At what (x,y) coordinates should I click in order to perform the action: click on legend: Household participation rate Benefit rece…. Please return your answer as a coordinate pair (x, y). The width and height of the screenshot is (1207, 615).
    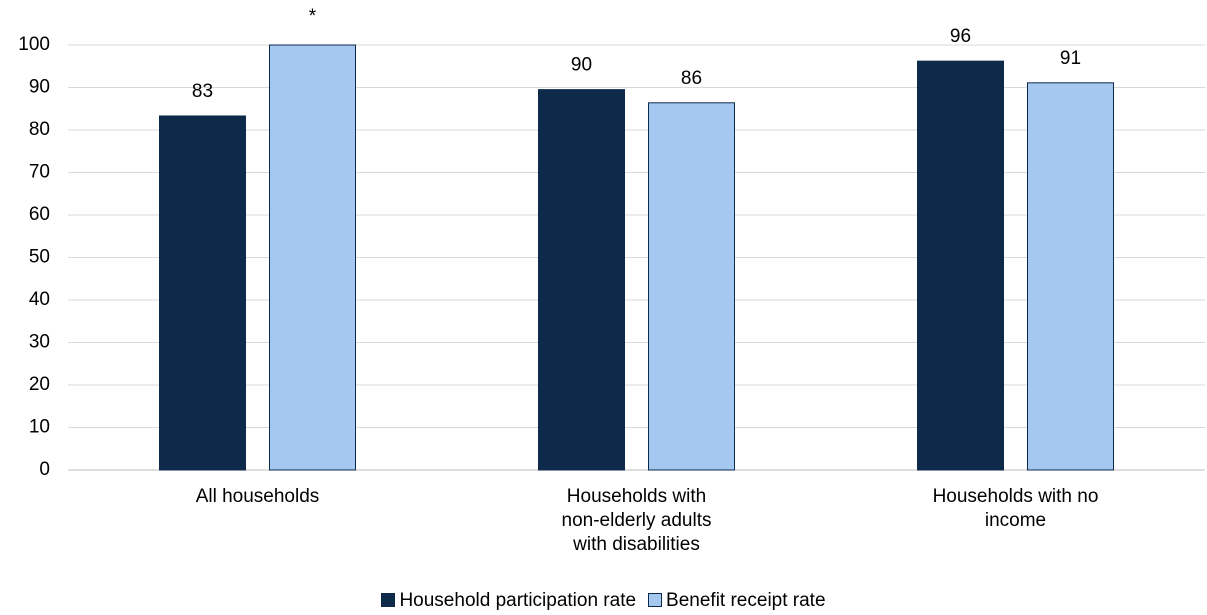
    Looking at the image, I should click on (603, 601).